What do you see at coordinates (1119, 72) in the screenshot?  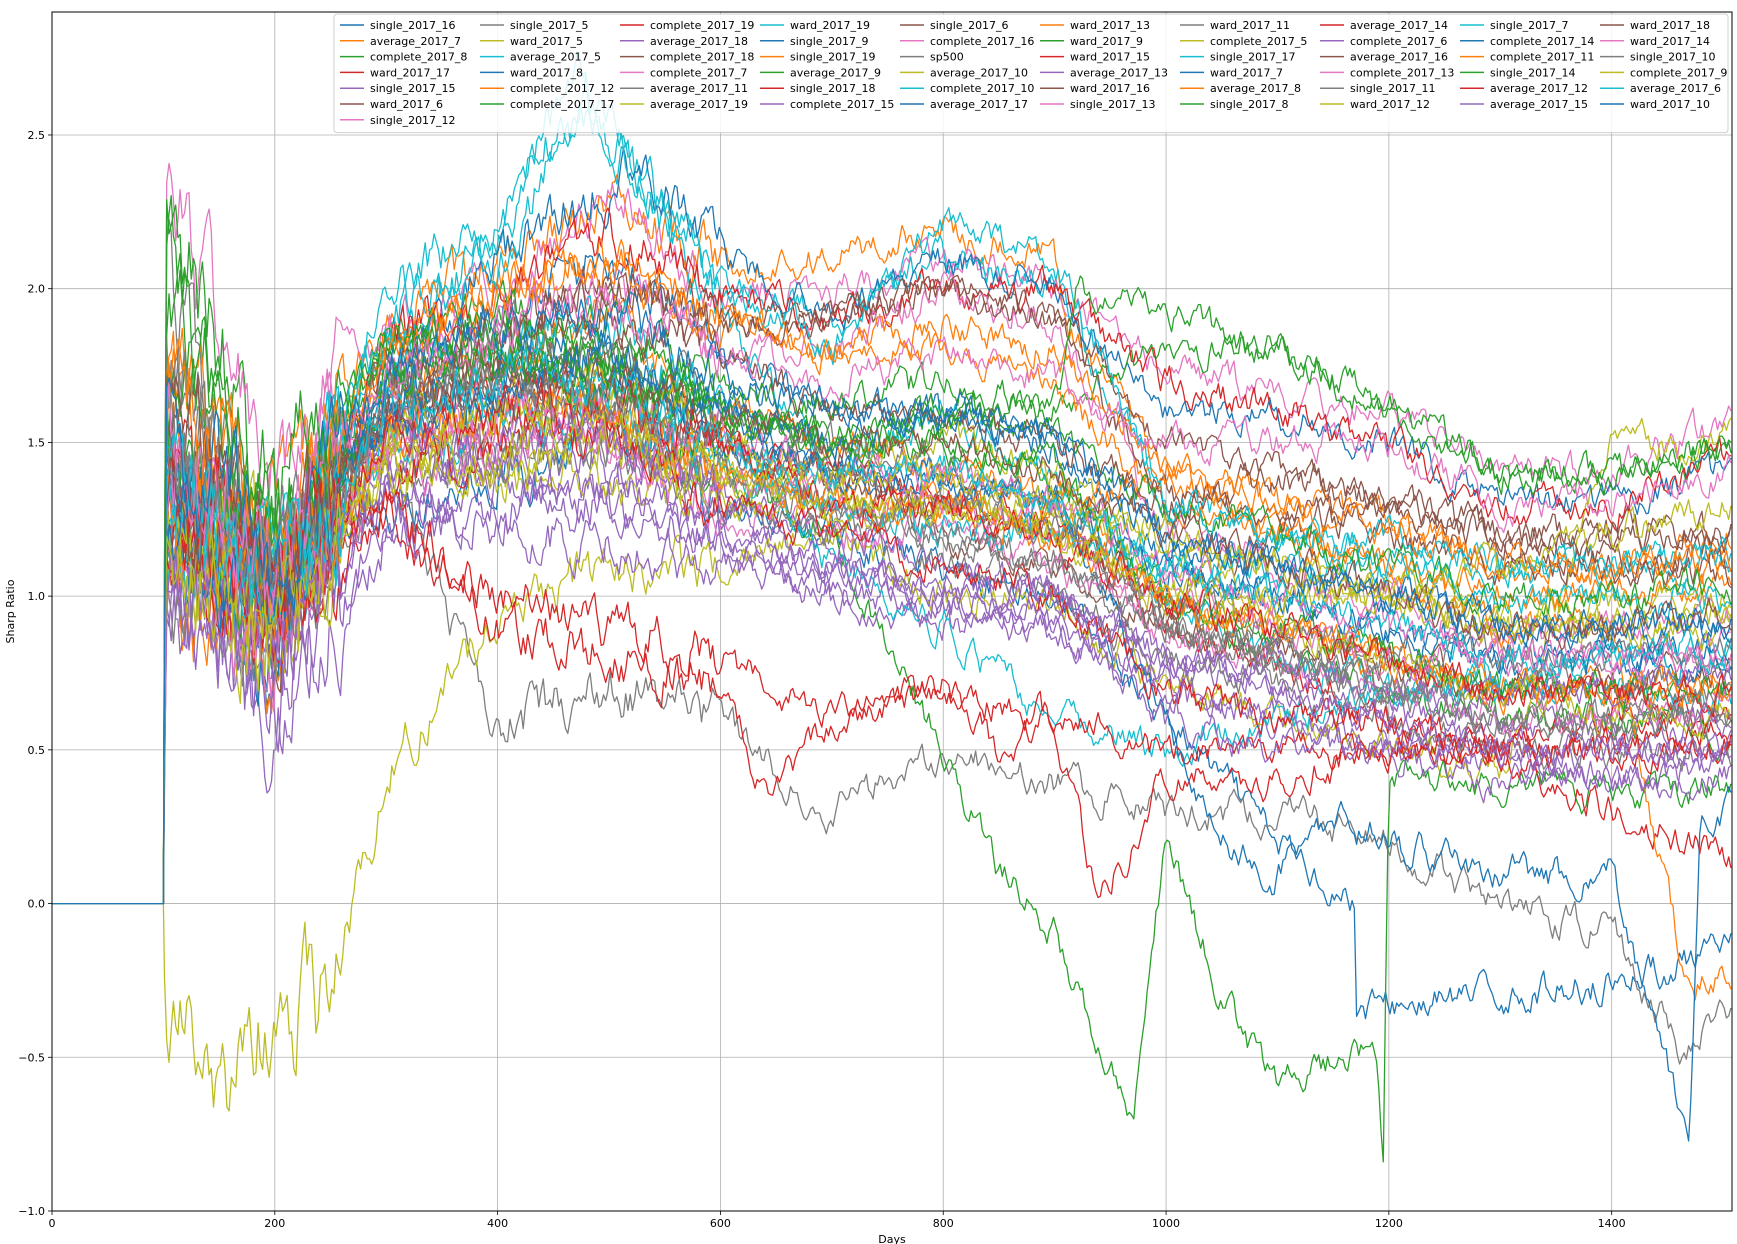 I see `legend-entry-label: average_2017_13` at bounding box center [1119, 72].